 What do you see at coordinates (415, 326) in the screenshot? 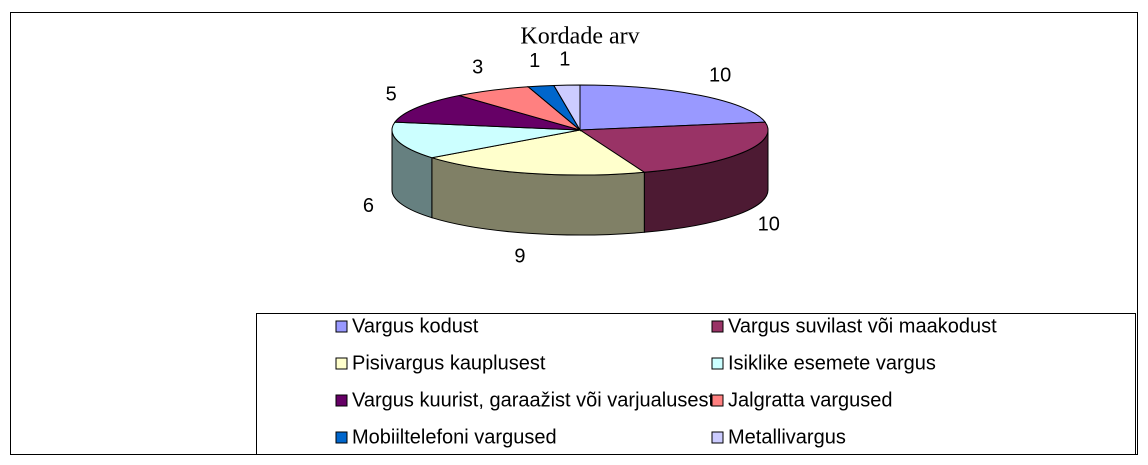
I see `legend-label: Vargus kodust` at bounding box center [415, 326].